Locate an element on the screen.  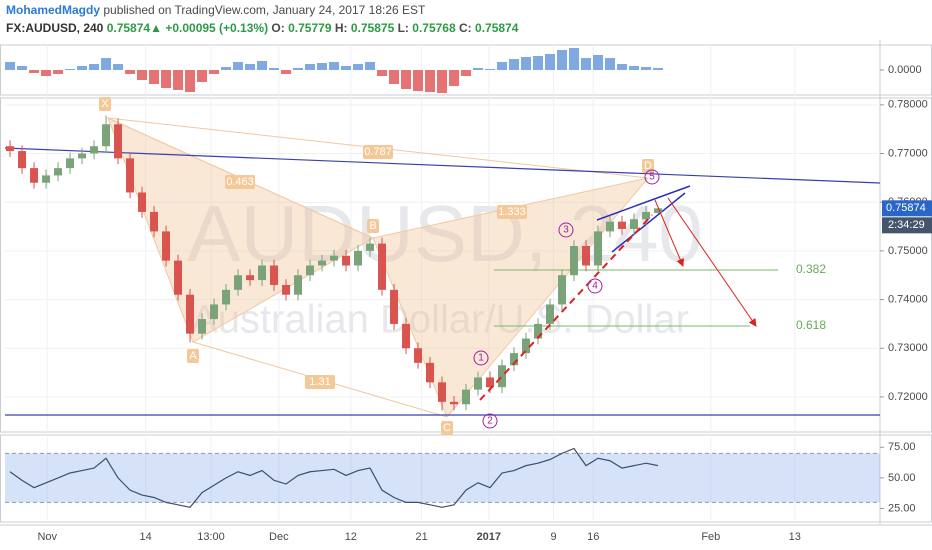
annotation: B is located at coordinates (372, 226).